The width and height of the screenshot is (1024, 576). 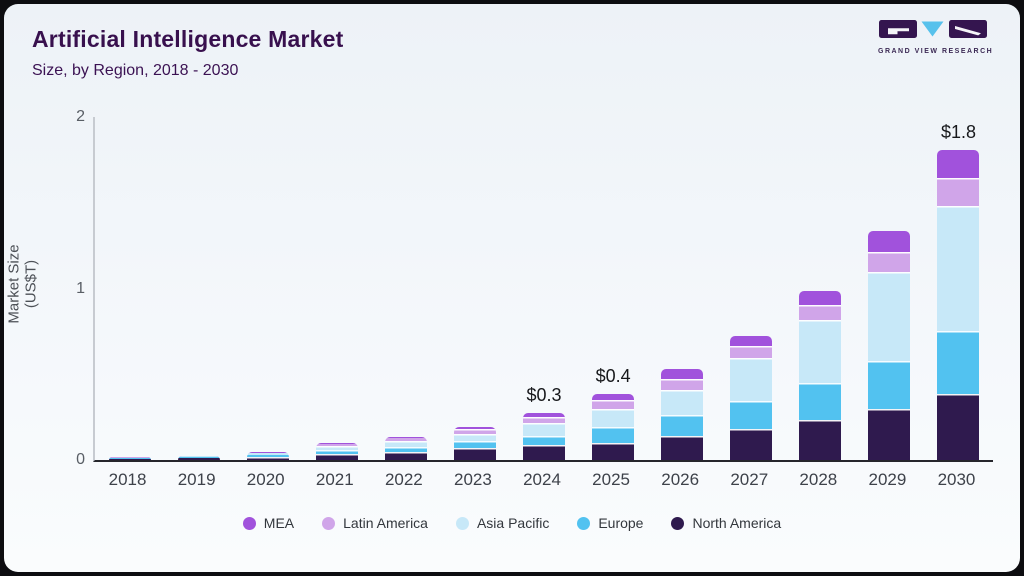 What do you see at coordinates (956, 479) in the screenshot?
I see `x-tick-2030: 2030` at bounding box center [956, 479].